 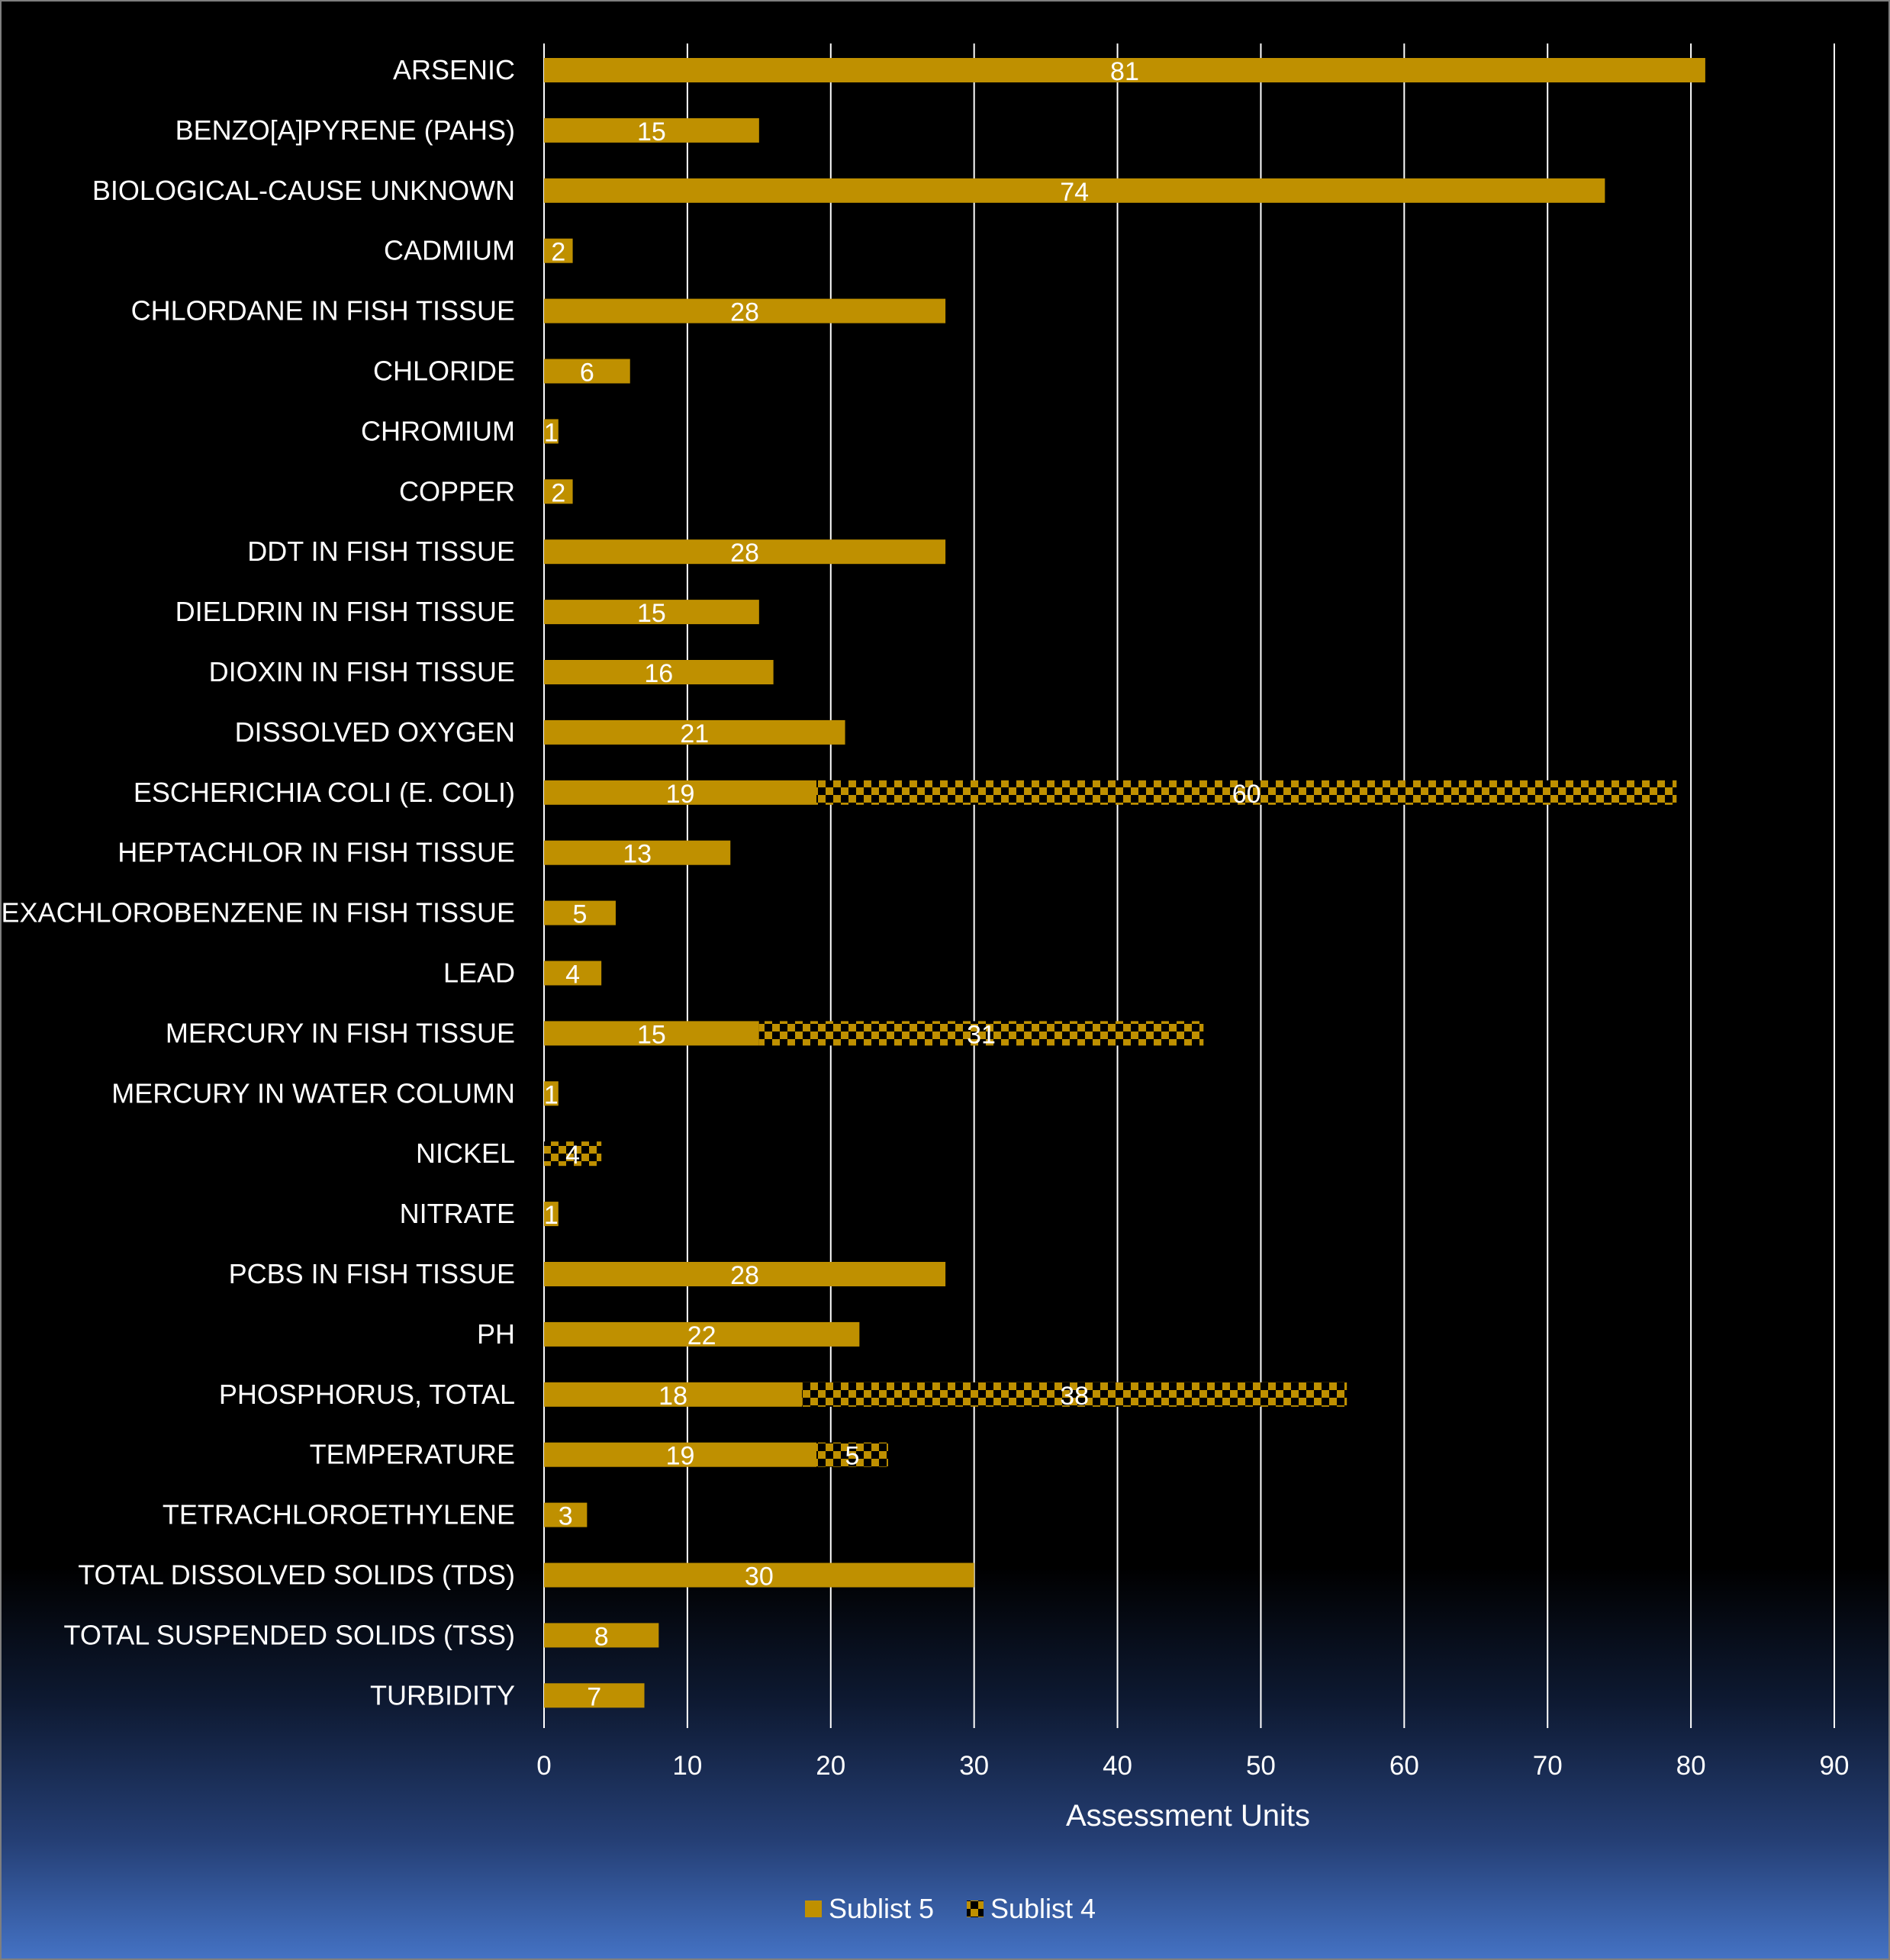 I want to click on bar-sublist-5-total-suspended-solids-tss, so click(x=601, y=1636).